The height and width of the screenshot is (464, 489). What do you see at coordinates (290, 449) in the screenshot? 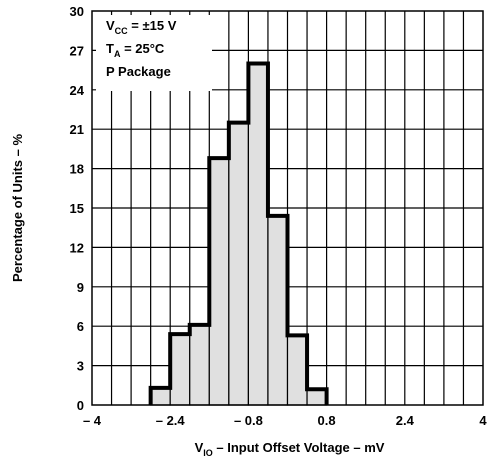
I see `x-axis-title: VIO – Input Offset Voltage – mV` at bounding box center [290, 449].